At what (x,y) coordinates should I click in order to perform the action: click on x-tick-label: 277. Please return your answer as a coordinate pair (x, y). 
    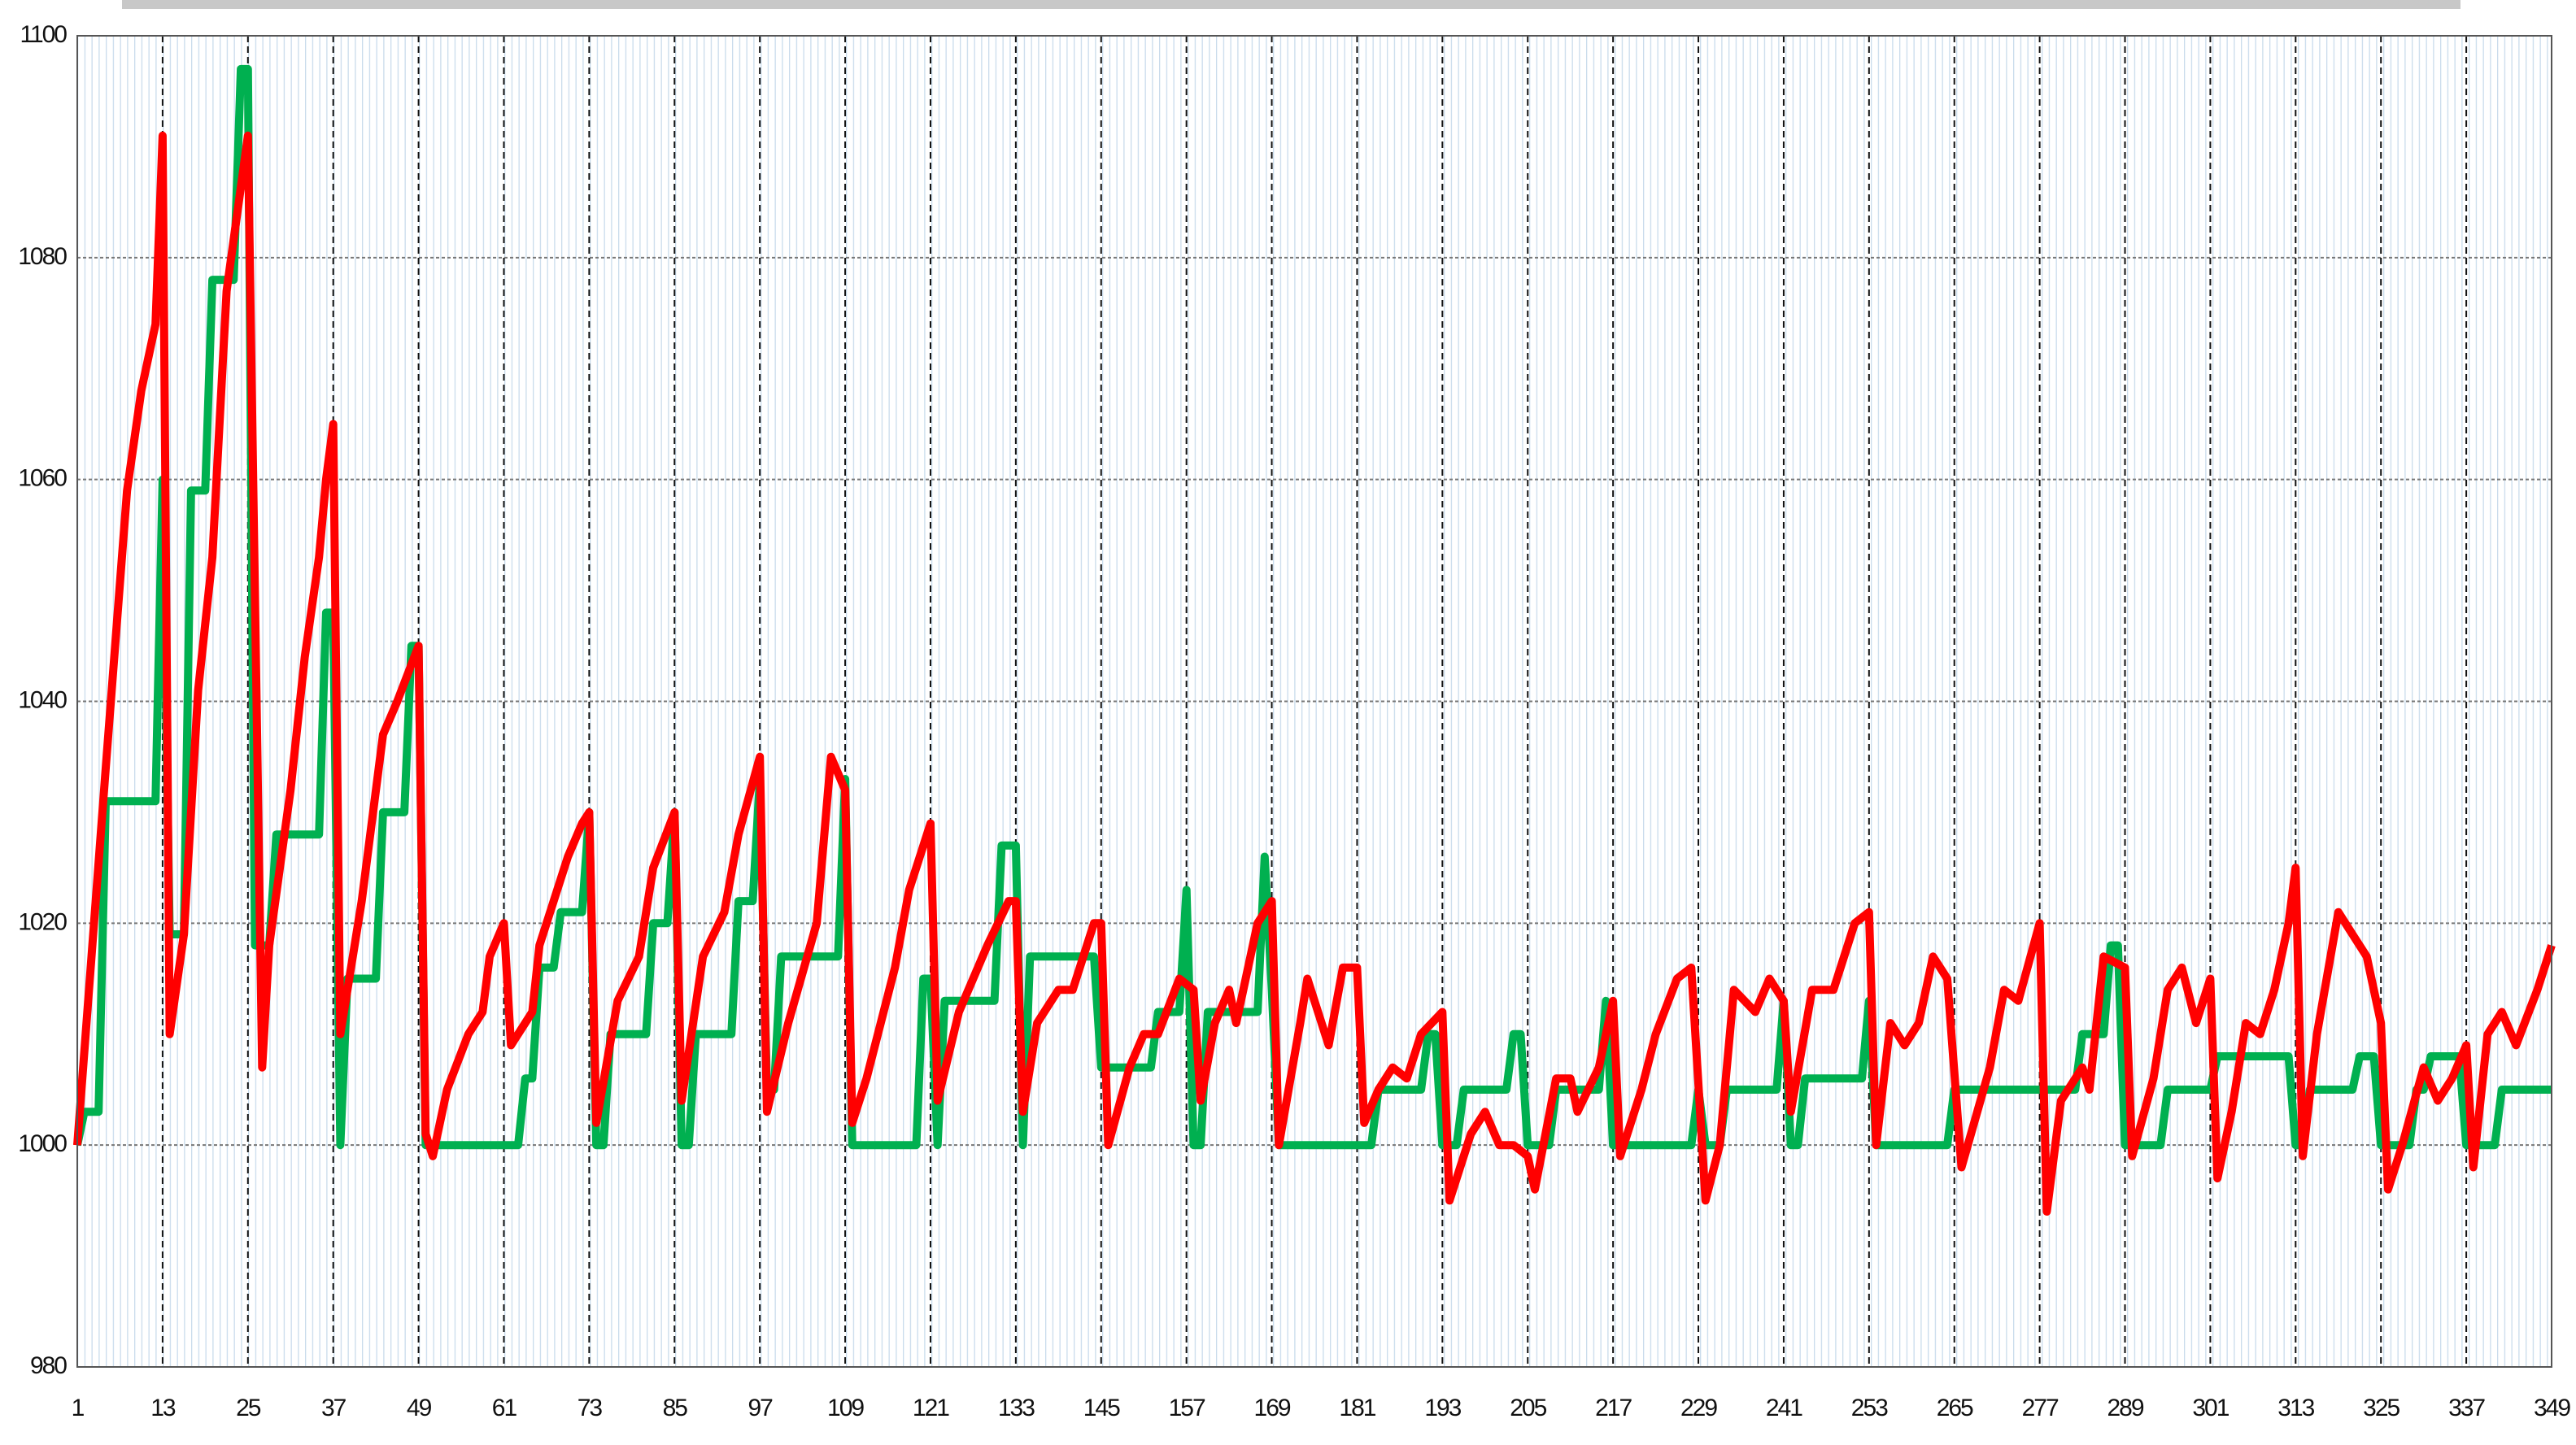
    Looking at the image, I should click on (2040, 1408).